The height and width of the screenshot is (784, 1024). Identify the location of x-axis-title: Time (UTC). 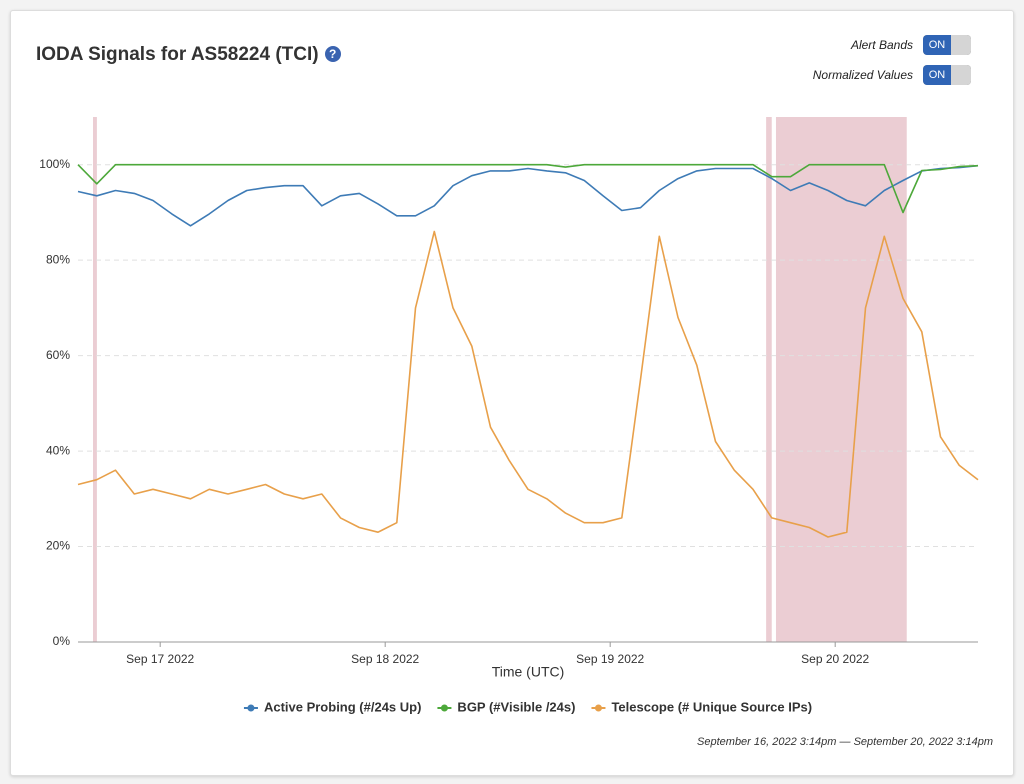
(528, 672).